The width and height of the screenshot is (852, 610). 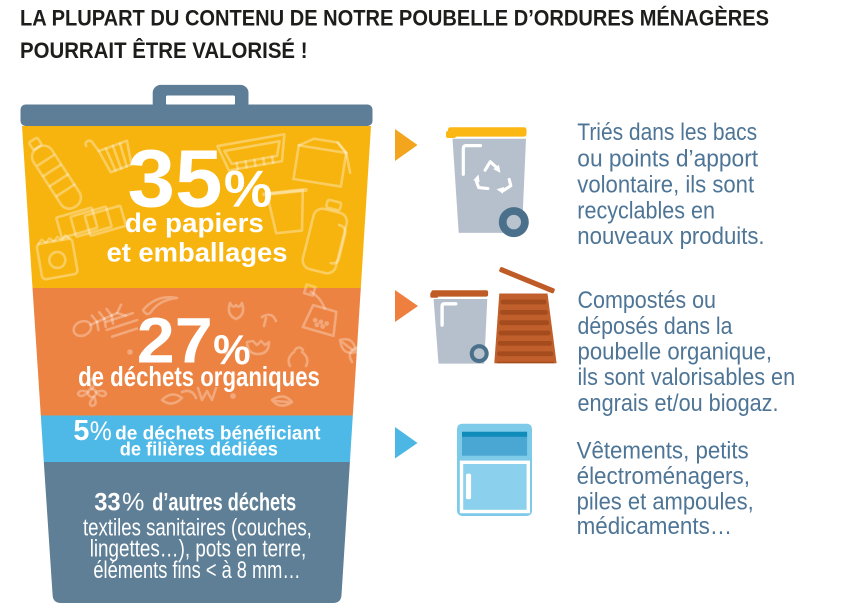 What do you see at coordinates (218, 433) in the screenshot?
I see `svg-text: de déchets bénéficiant` at bounding box center [218, 433].